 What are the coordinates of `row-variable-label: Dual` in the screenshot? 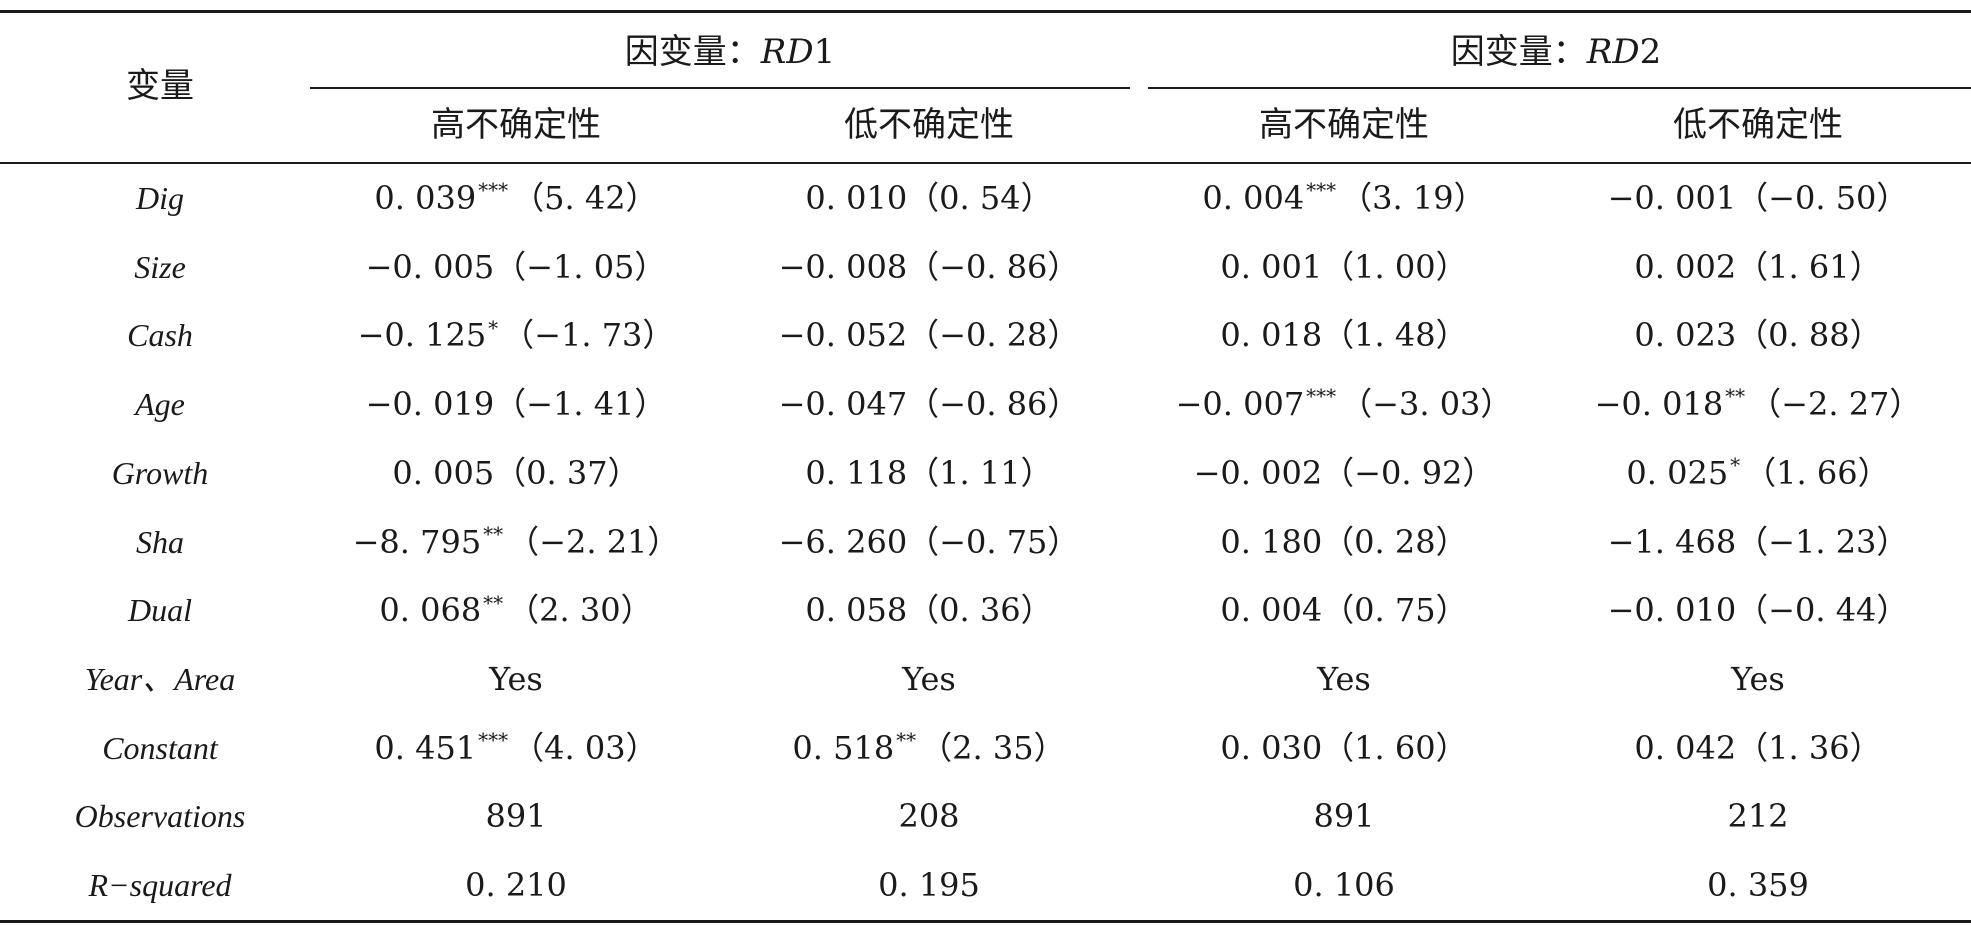 It's located at (160, 610).